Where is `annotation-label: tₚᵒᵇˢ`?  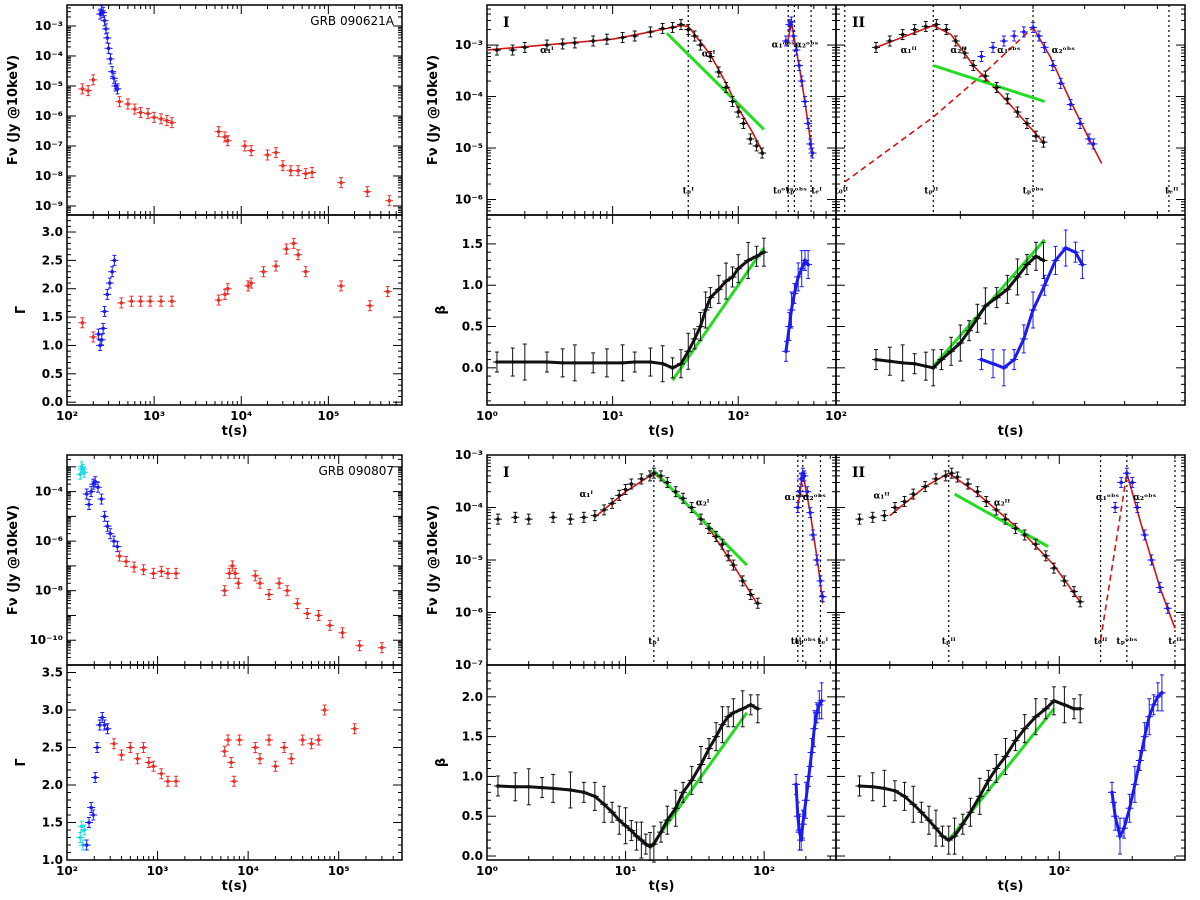
annotation-label: tₚᵒᵇˢ is located at coordinates (1033, 192).